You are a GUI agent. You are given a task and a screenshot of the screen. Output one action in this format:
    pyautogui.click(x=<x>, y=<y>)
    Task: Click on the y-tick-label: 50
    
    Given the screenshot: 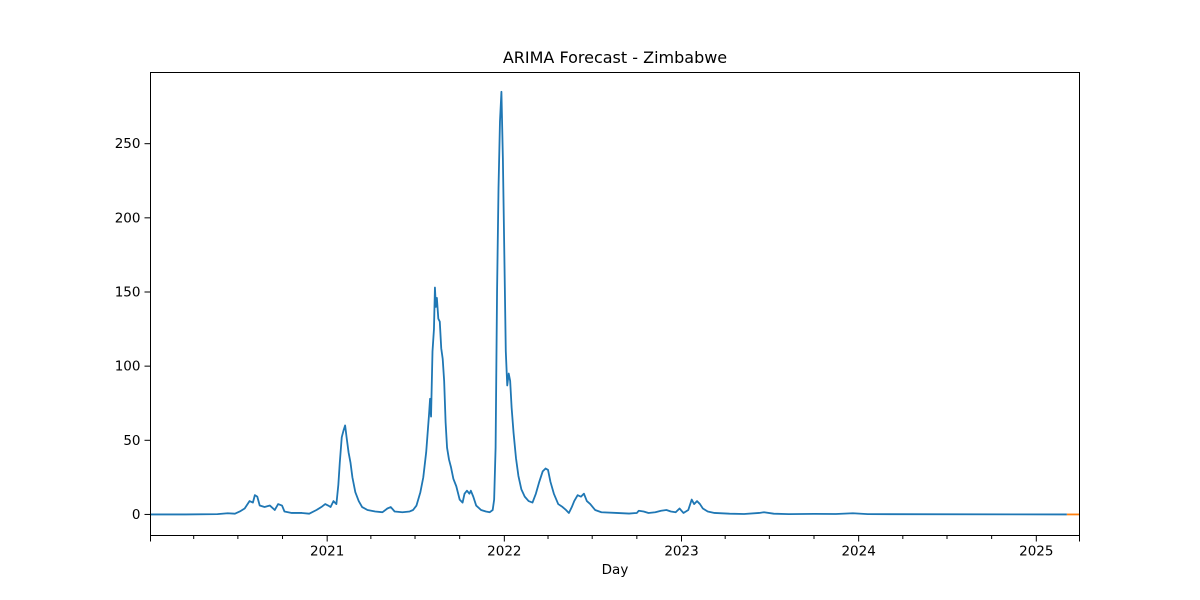 What is the action you would take?
    pyautogui.click(x=131, y=441)
    